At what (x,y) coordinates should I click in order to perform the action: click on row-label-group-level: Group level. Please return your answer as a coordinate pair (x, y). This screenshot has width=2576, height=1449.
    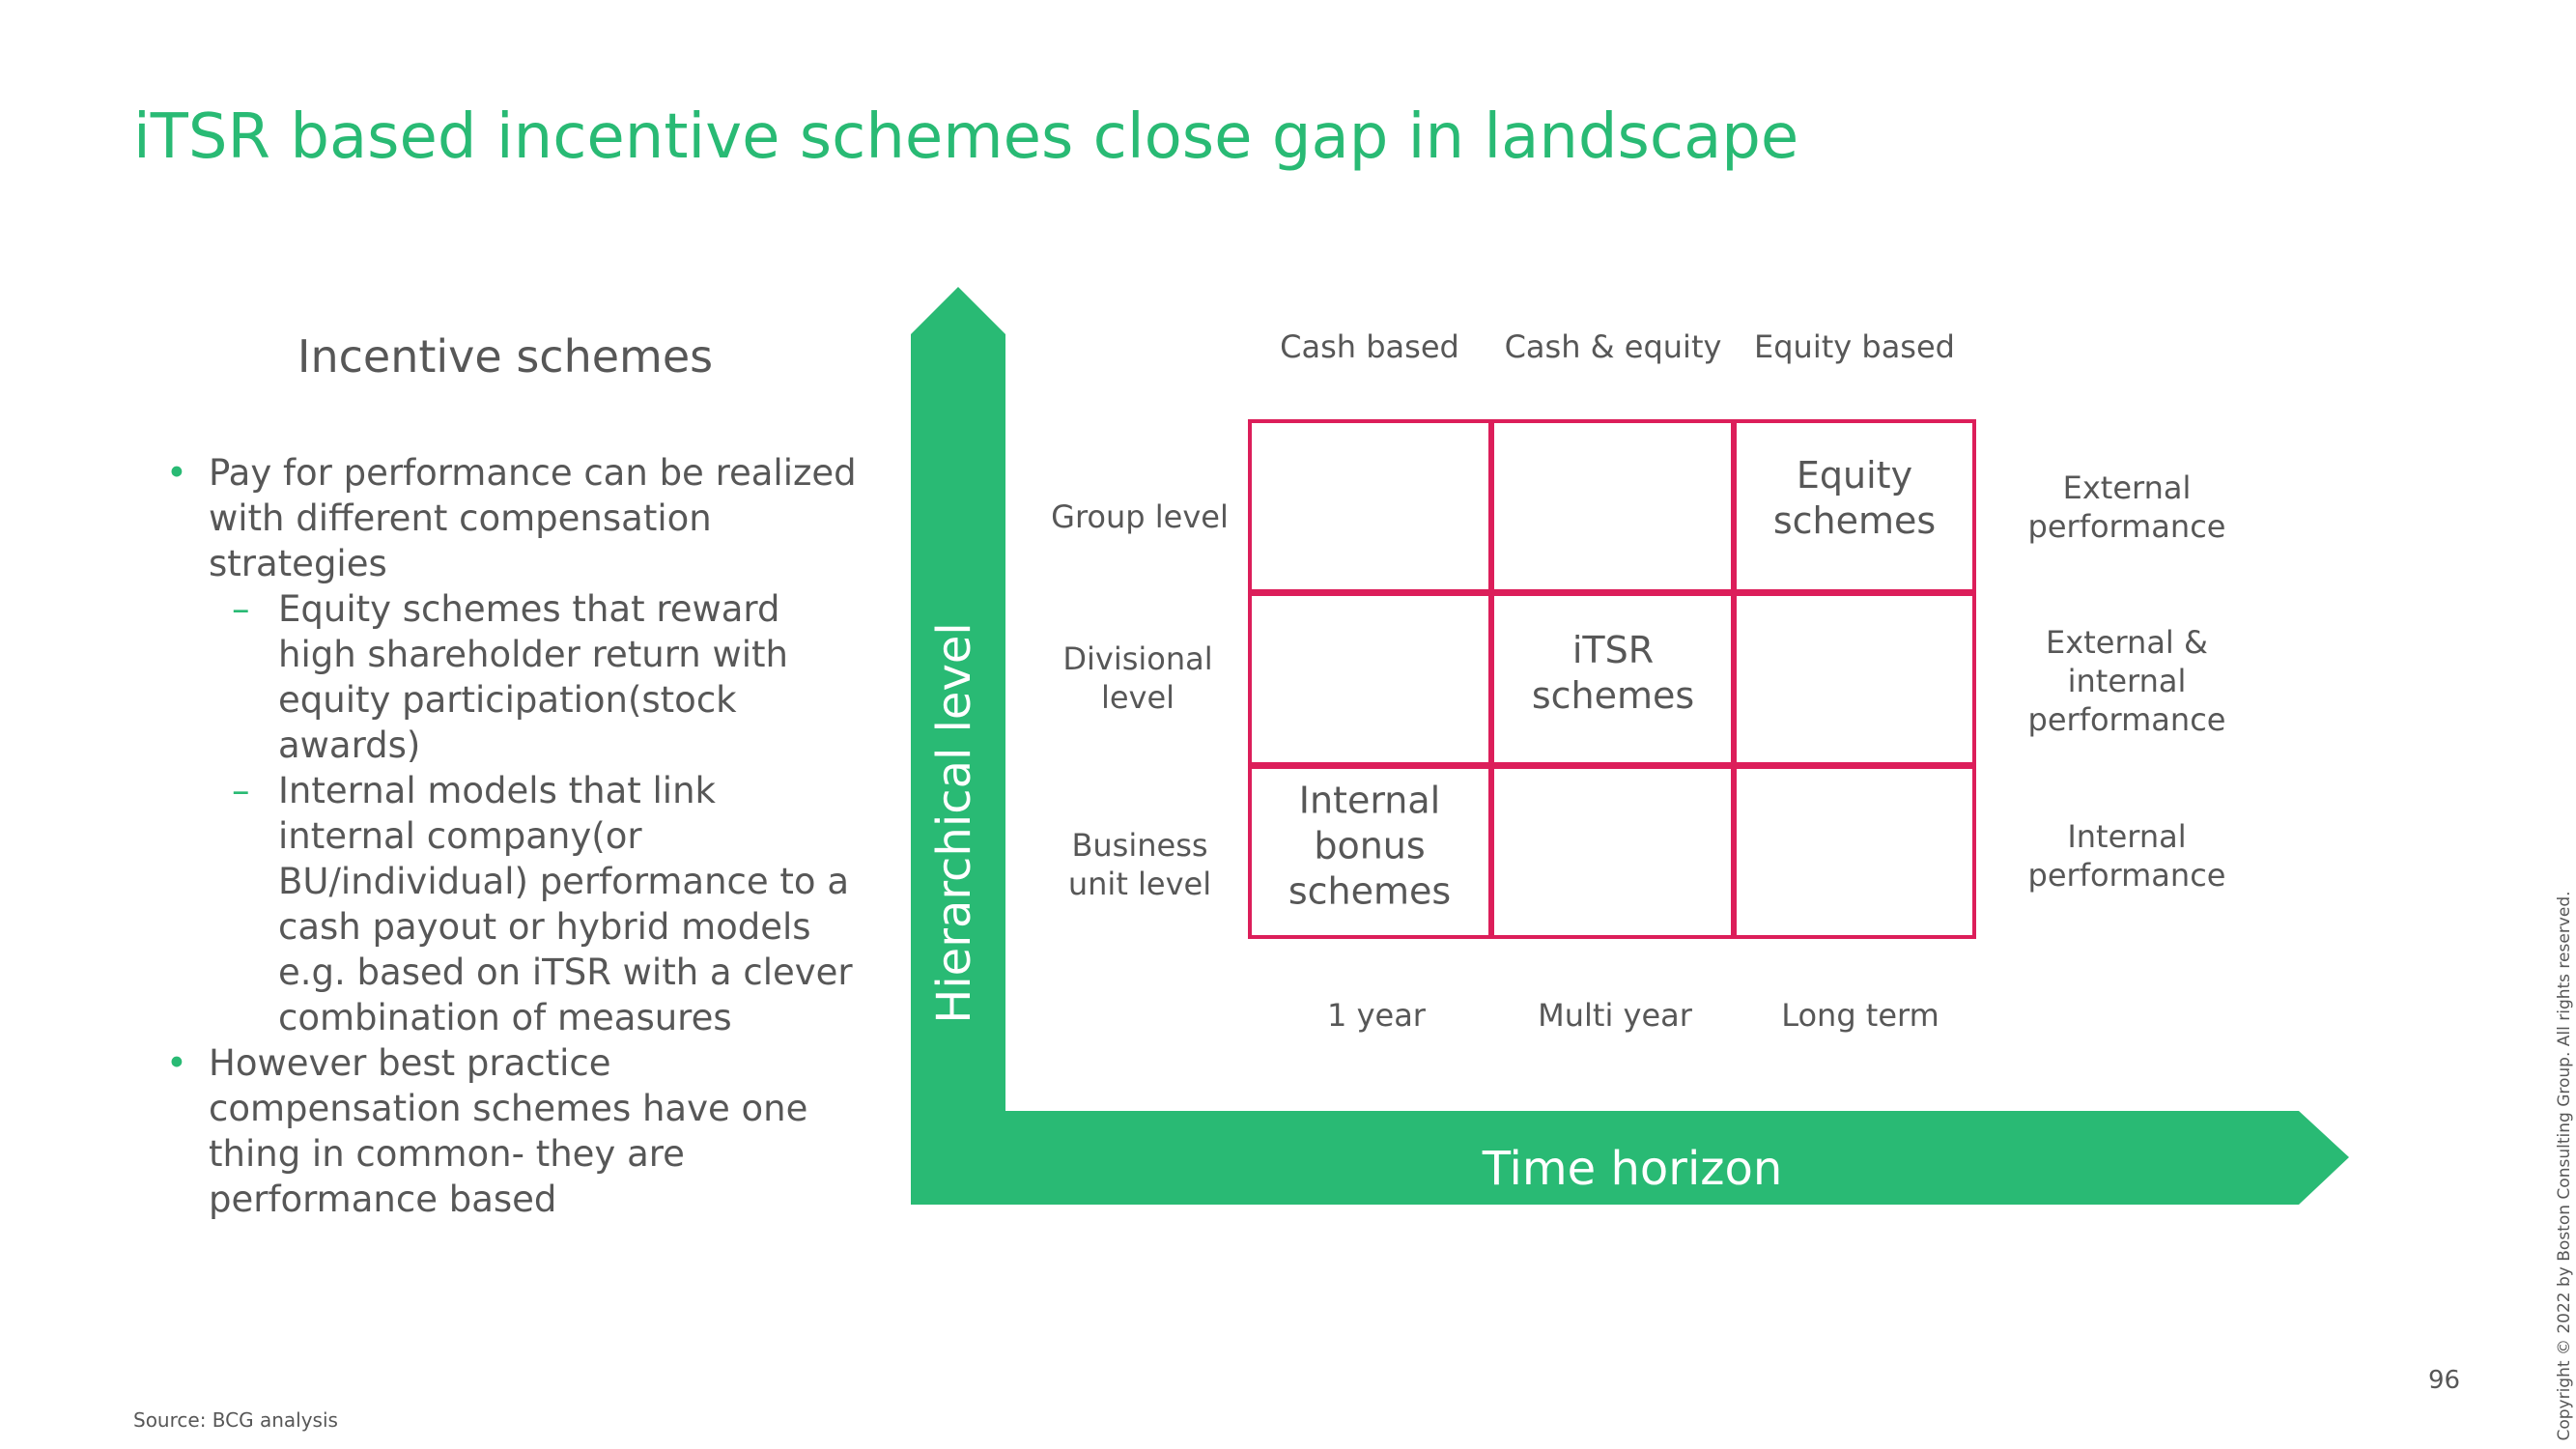
    Looking at the image, I should click on (1140, 516).